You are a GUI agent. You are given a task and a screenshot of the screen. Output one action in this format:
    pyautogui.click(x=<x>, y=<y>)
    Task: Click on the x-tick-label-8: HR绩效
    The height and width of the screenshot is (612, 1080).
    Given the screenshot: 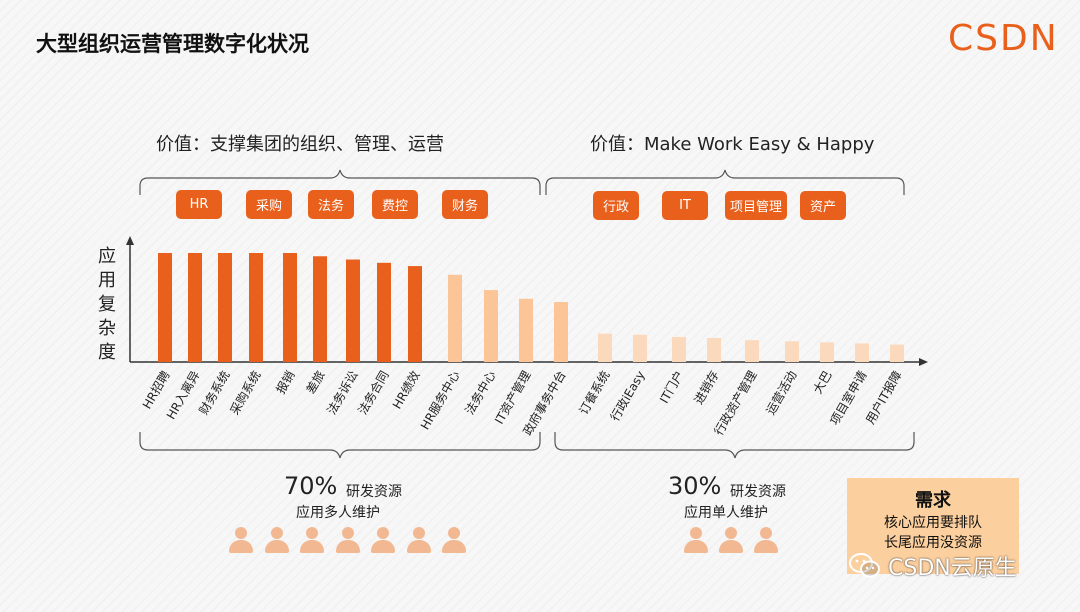 What is the action you would take?
    pyautogui.click(x=406, y=389)
    